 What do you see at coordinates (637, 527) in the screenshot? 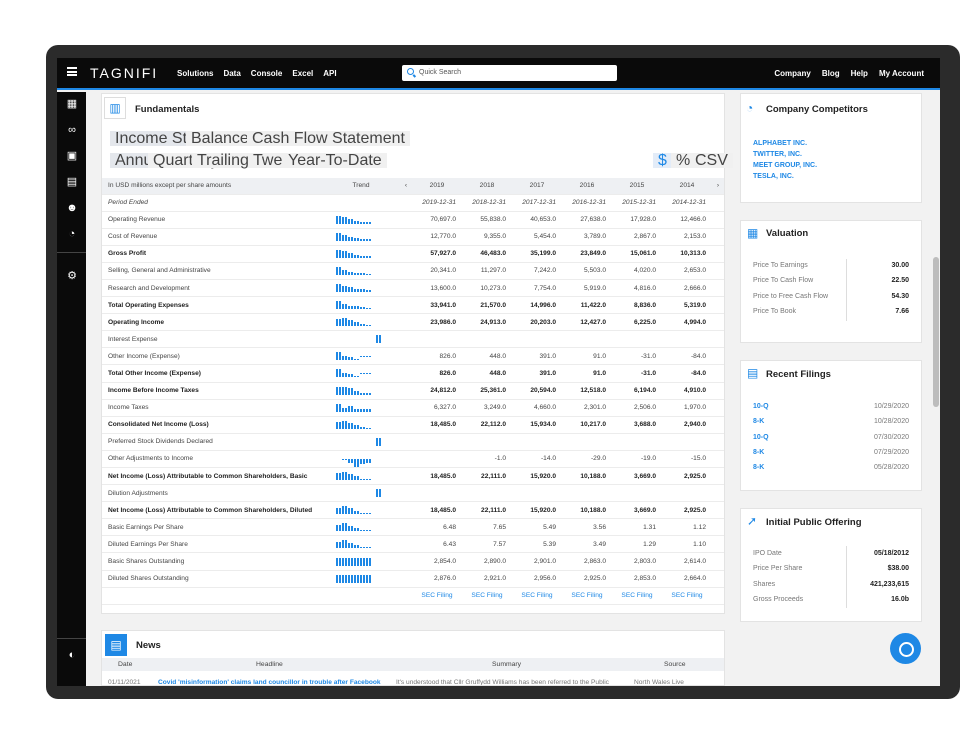
I see `value-cell: 1.31` at bounding box center [637, 527].